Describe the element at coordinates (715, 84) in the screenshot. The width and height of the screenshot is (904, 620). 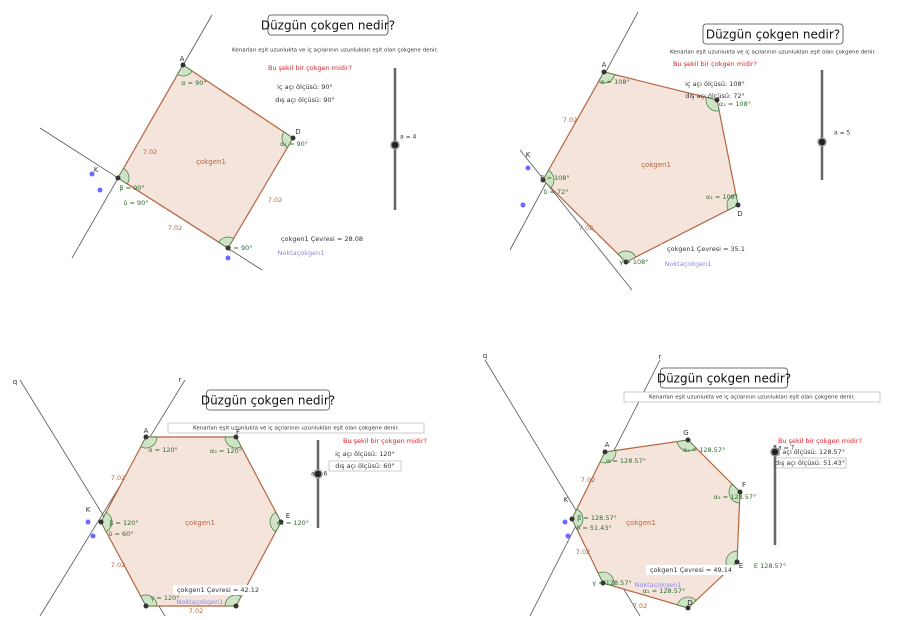
I see `interior-angle: iç açı ölçüsü: 108°` at that location.